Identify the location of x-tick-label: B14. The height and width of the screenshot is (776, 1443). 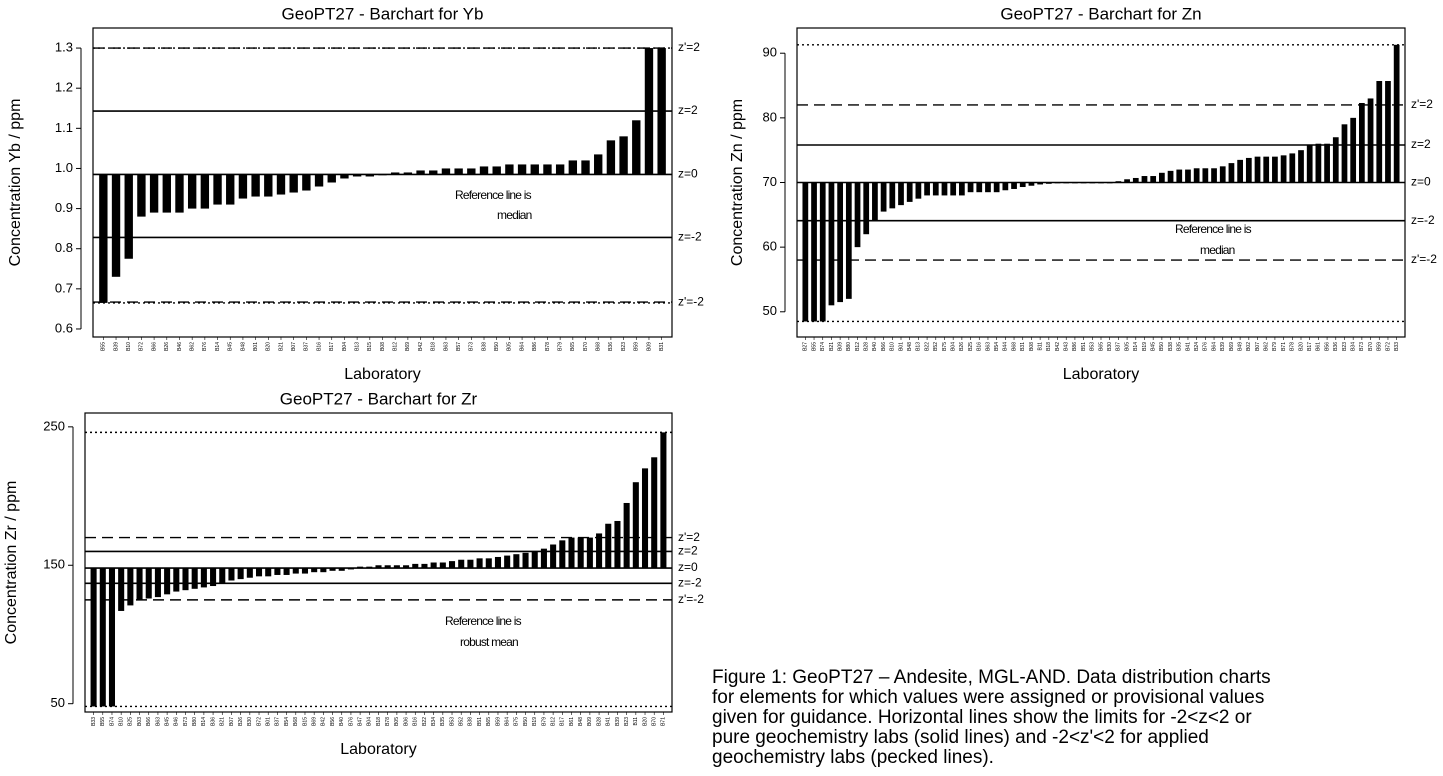
(1136, 346).